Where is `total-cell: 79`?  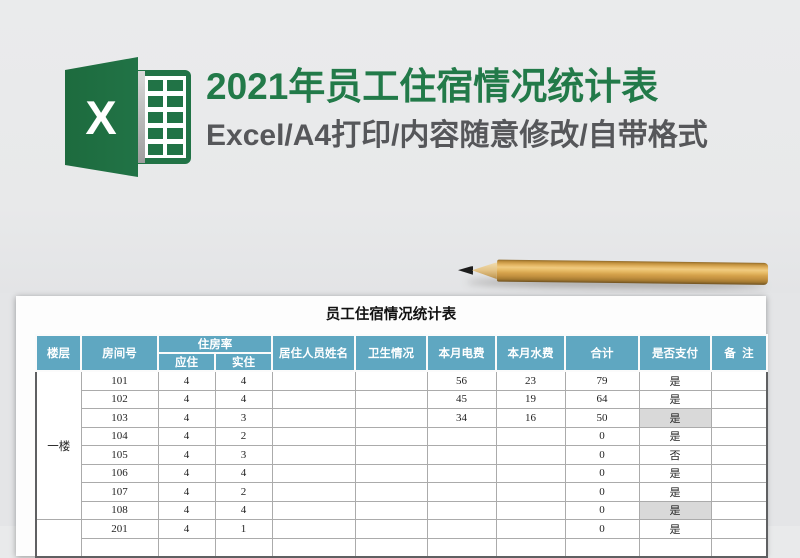 total-cell: 79 is located at coordinates (602, 380).